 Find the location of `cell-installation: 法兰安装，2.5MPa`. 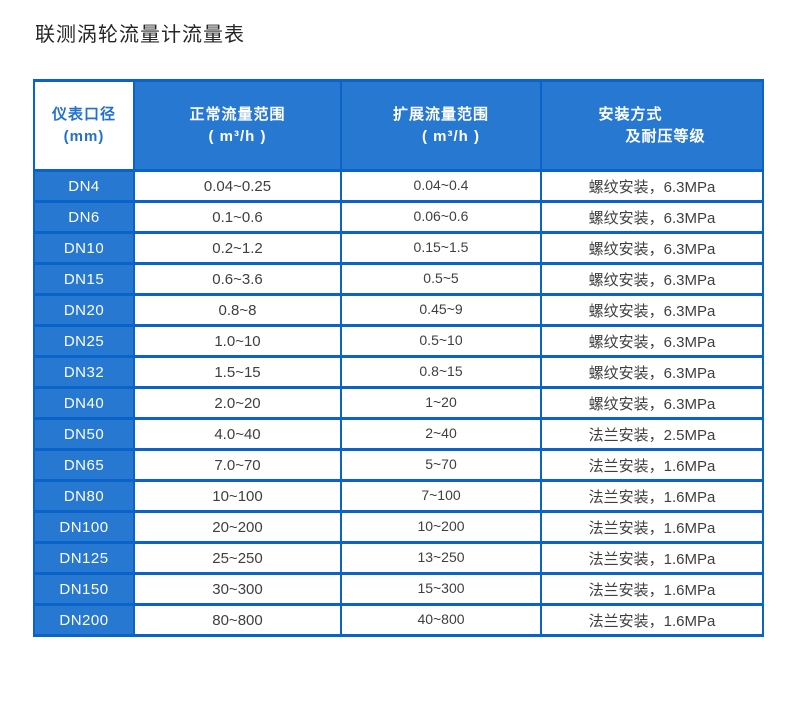

cell-installation: 法兰安装，2.5MPa is located at coordinates (652, 434).